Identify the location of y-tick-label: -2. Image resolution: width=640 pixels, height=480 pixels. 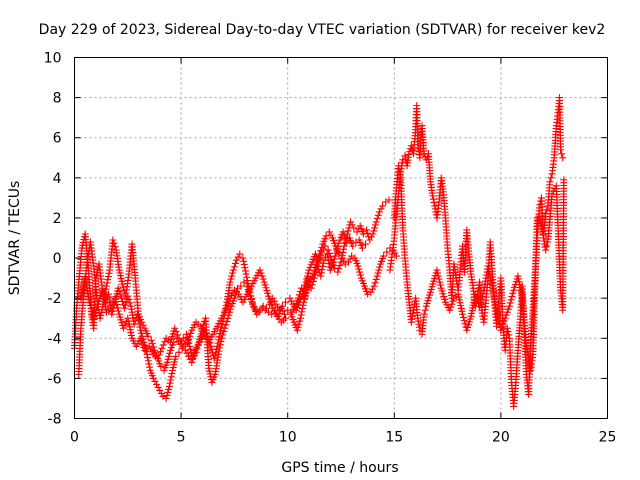
(55, 299).